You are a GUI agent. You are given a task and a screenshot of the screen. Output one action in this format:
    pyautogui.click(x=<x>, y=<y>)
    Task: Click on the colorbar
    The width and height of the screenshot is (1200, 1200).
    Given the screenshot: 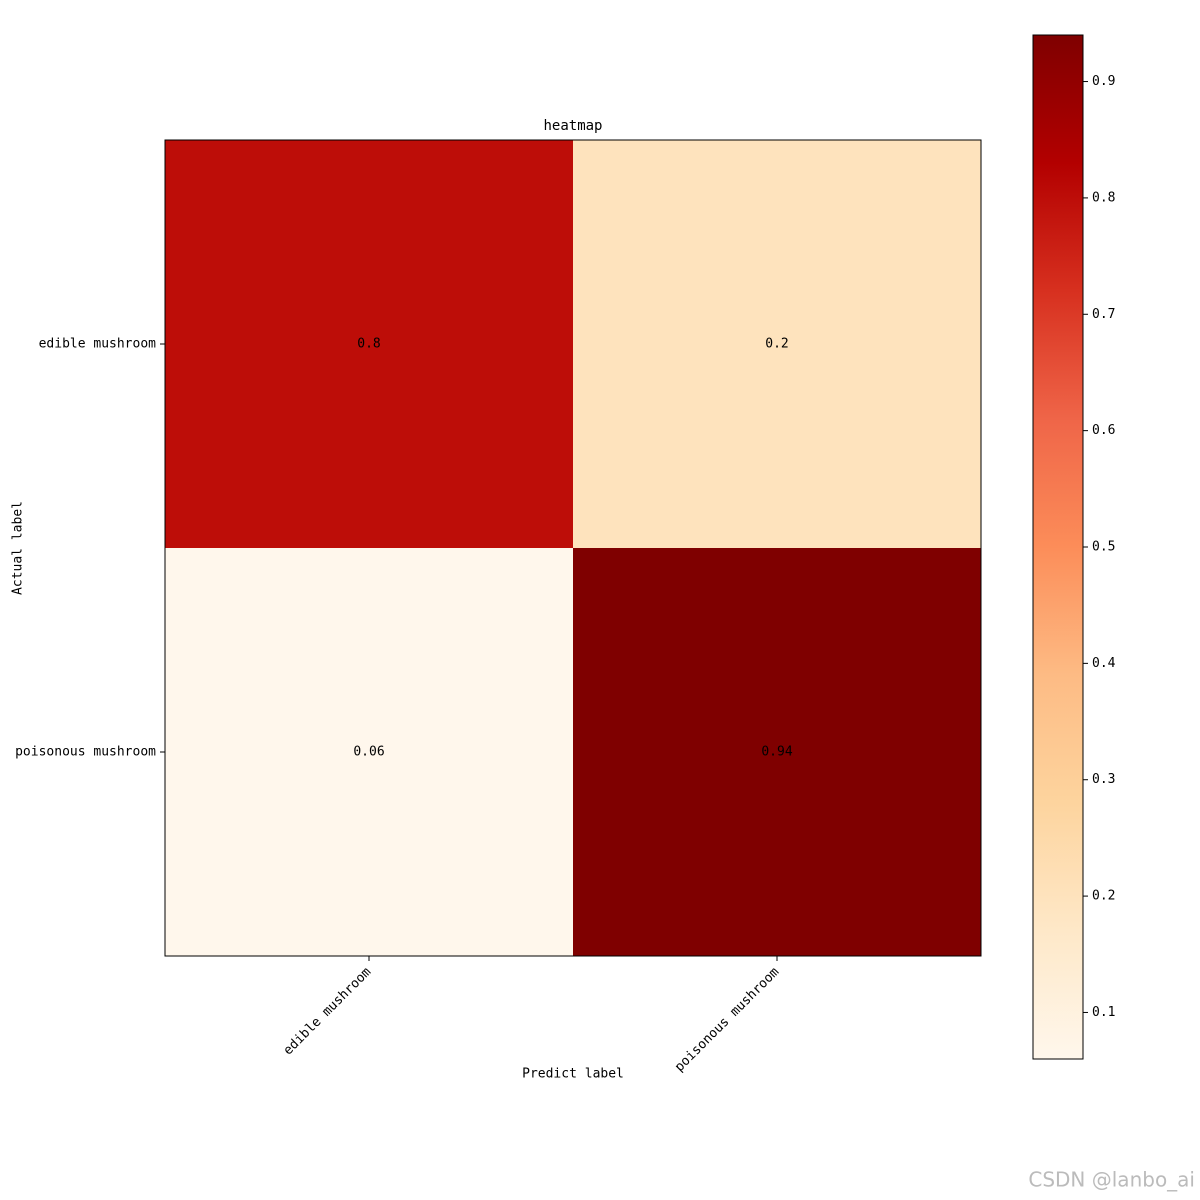 What is the action you would take?
    pyautogui.click(x=1058, y=547)
    